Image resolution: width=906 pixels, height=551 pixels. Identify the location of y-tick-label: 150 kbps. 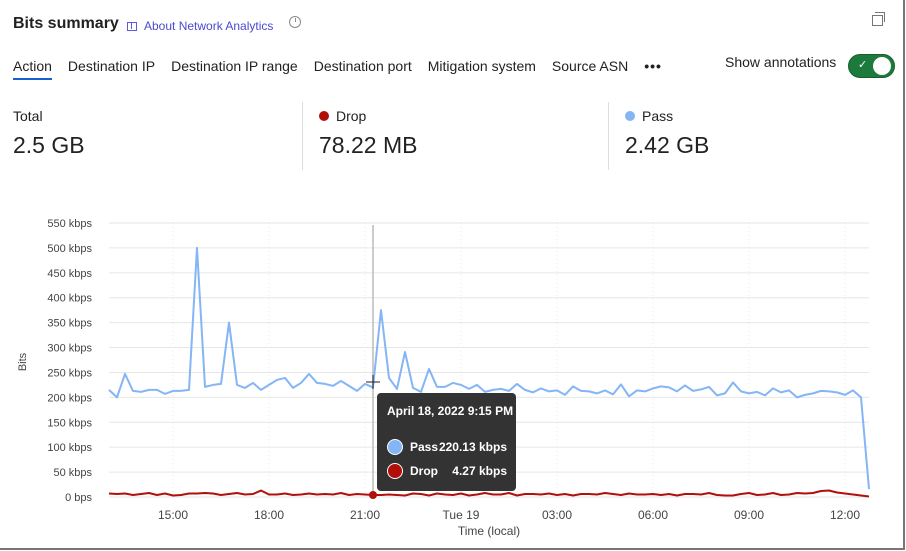
(69, 423).